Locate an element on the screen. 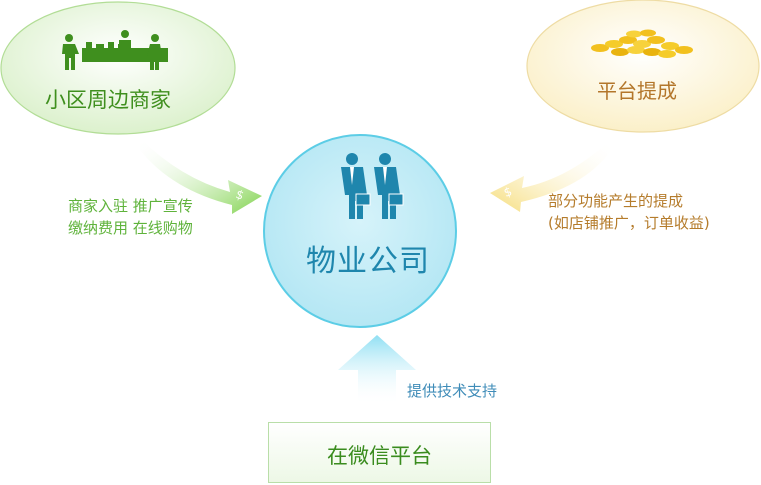 The height and width of the screenshot is (485, 761). wechat-edge-note: 提供技术支持 is located at coordinates (452, 391).